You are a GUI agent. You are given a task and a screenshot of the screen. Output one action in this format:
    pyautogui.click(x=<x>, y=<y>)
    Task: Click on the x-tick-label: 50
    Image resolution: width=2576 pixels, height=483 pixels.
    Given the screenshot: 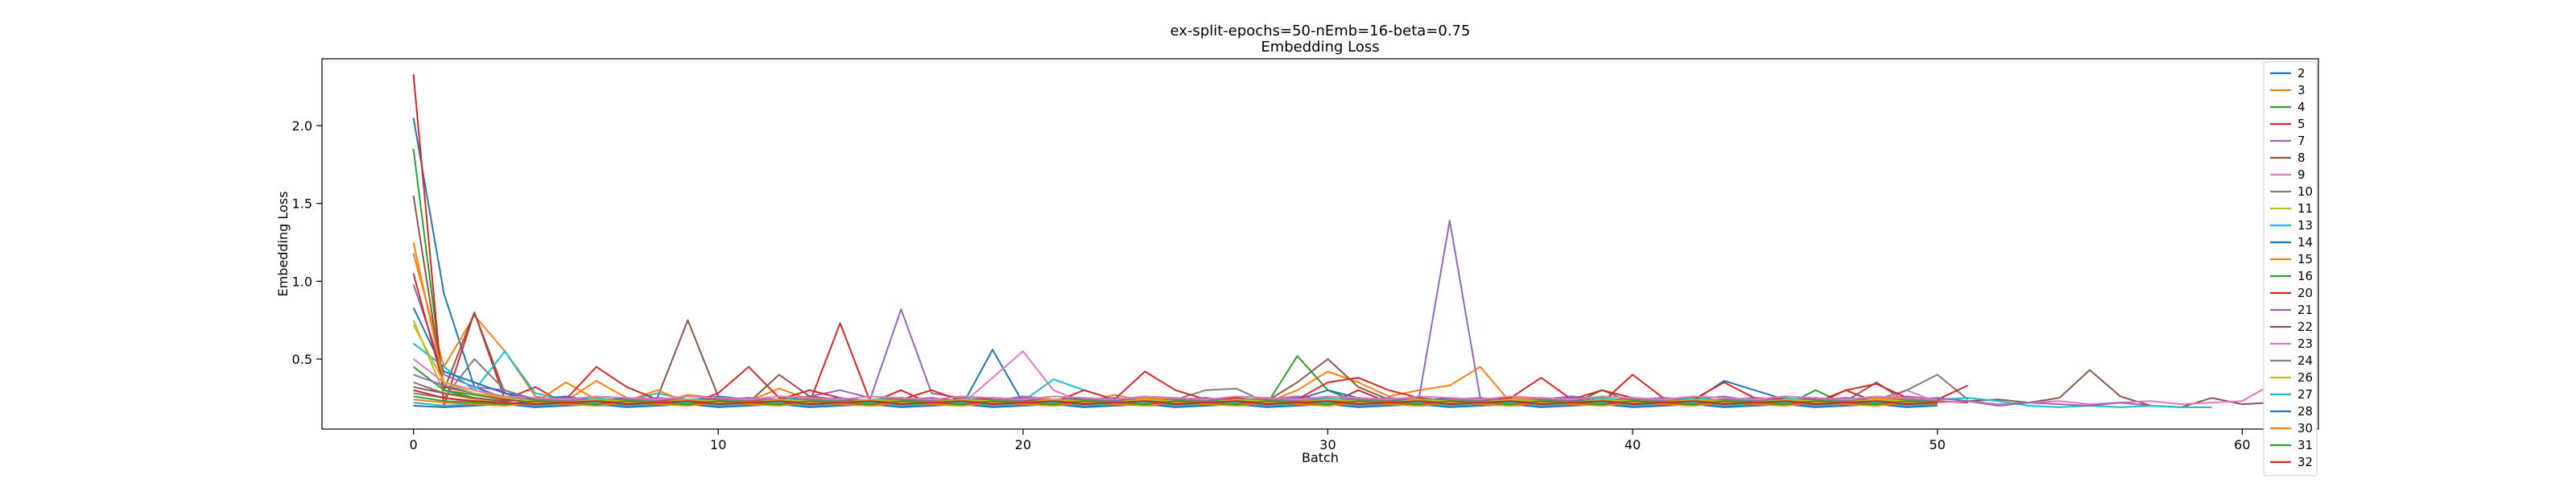 What is the action you would take?
    pyautogui.click(x=1938, y=444)
    